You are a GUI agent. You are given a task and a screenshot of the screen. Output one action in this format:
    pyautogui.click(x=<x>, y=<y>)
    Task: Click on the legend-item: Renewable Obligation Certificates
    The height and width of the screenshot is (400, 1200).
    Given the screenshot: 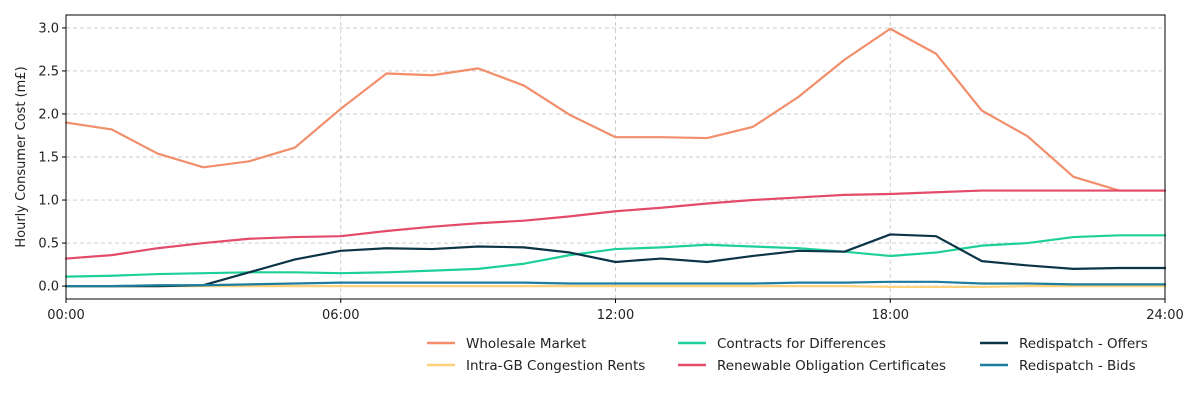 What is the action you would take?
    pyautogui.click(x=812, y=366)
    